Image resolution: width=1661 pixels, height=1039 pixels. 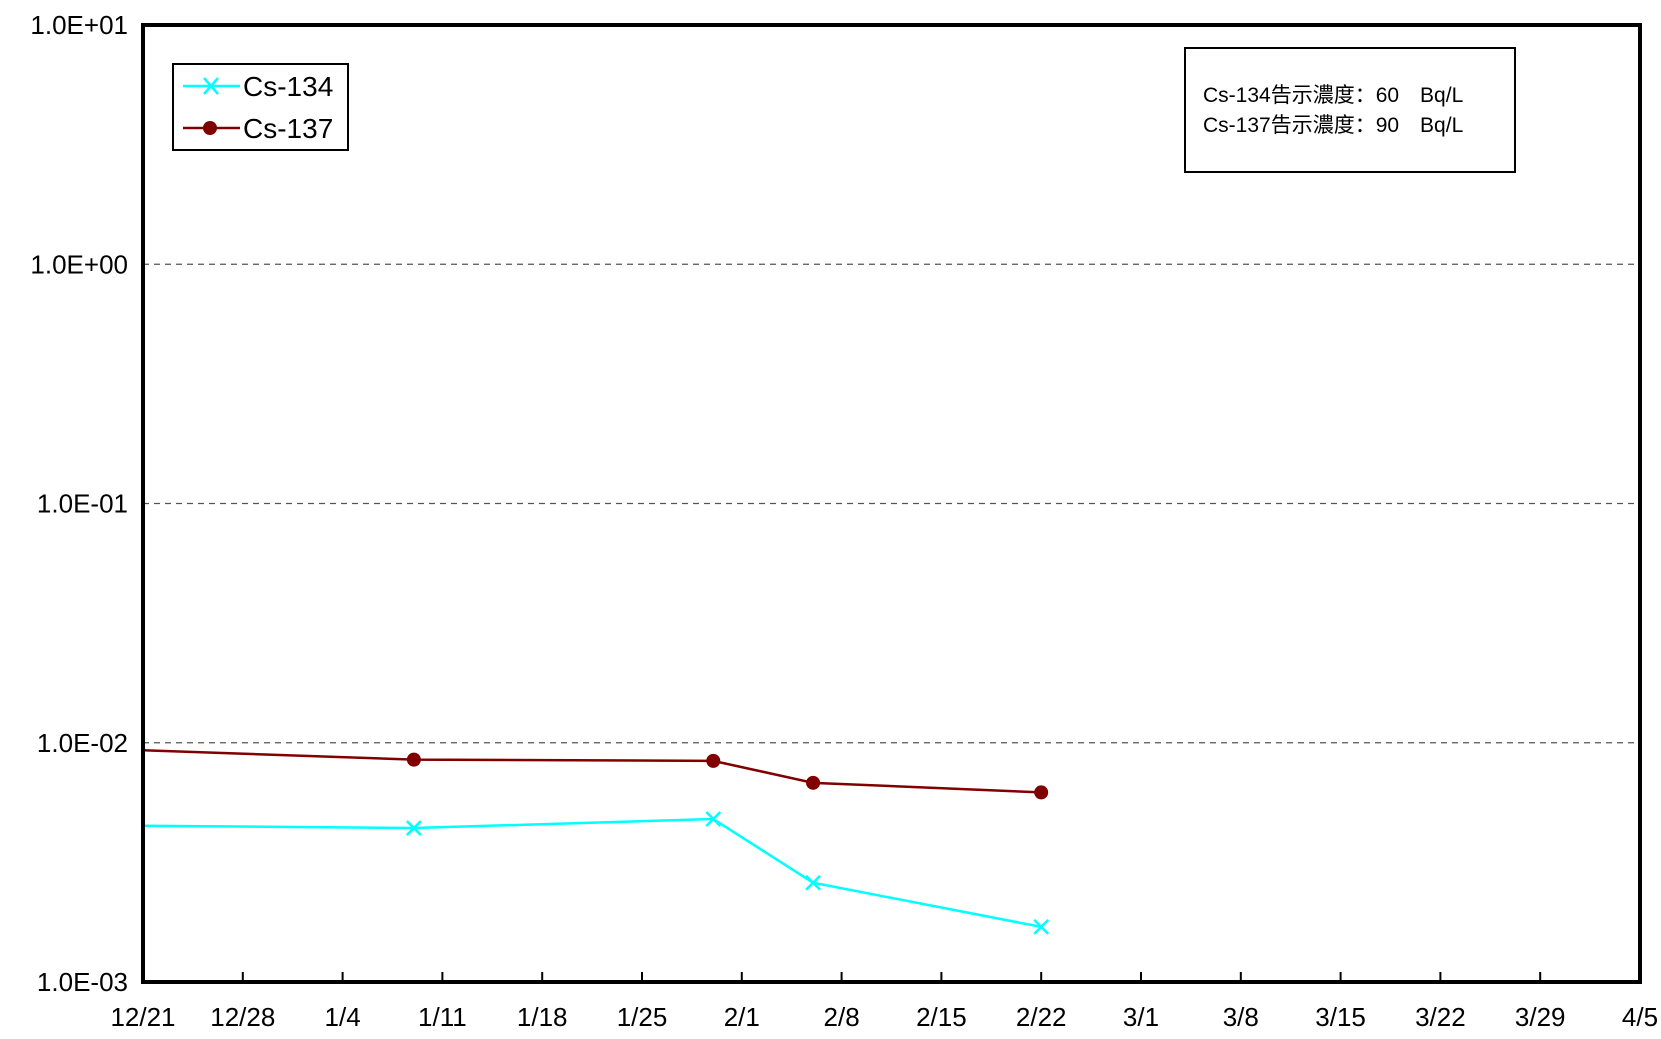 I want to click on x-tick-label: 3/22, so click(x=1440, y=1017).